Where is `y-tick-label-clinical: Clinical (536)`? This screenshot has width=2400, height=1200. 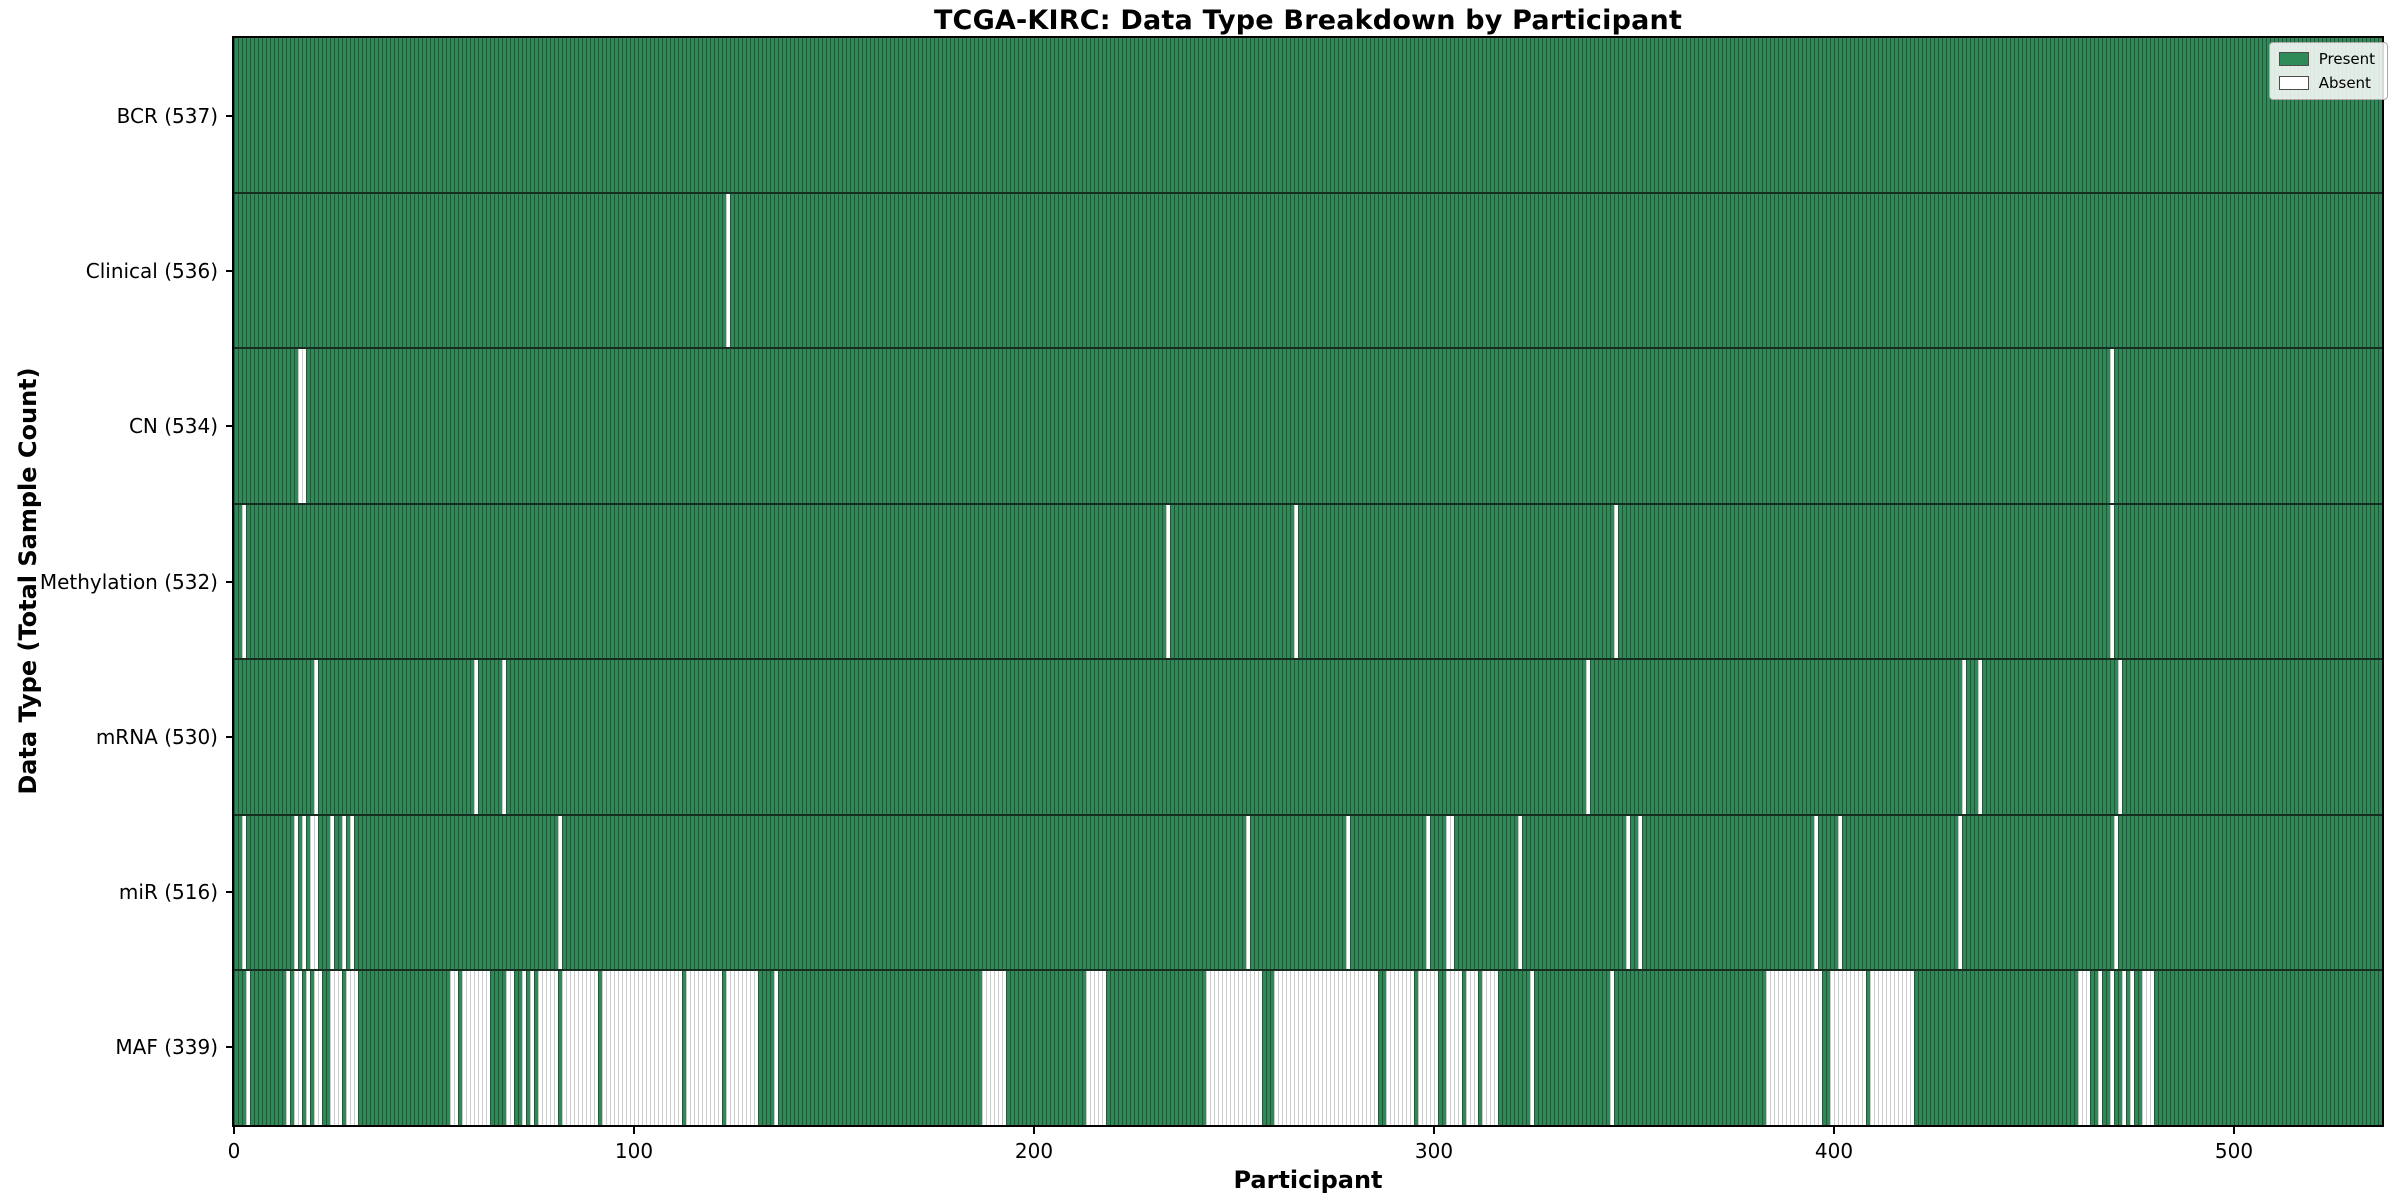 y-tick-label-clinical: Clinical (536) is located at coordinates (151, 270).